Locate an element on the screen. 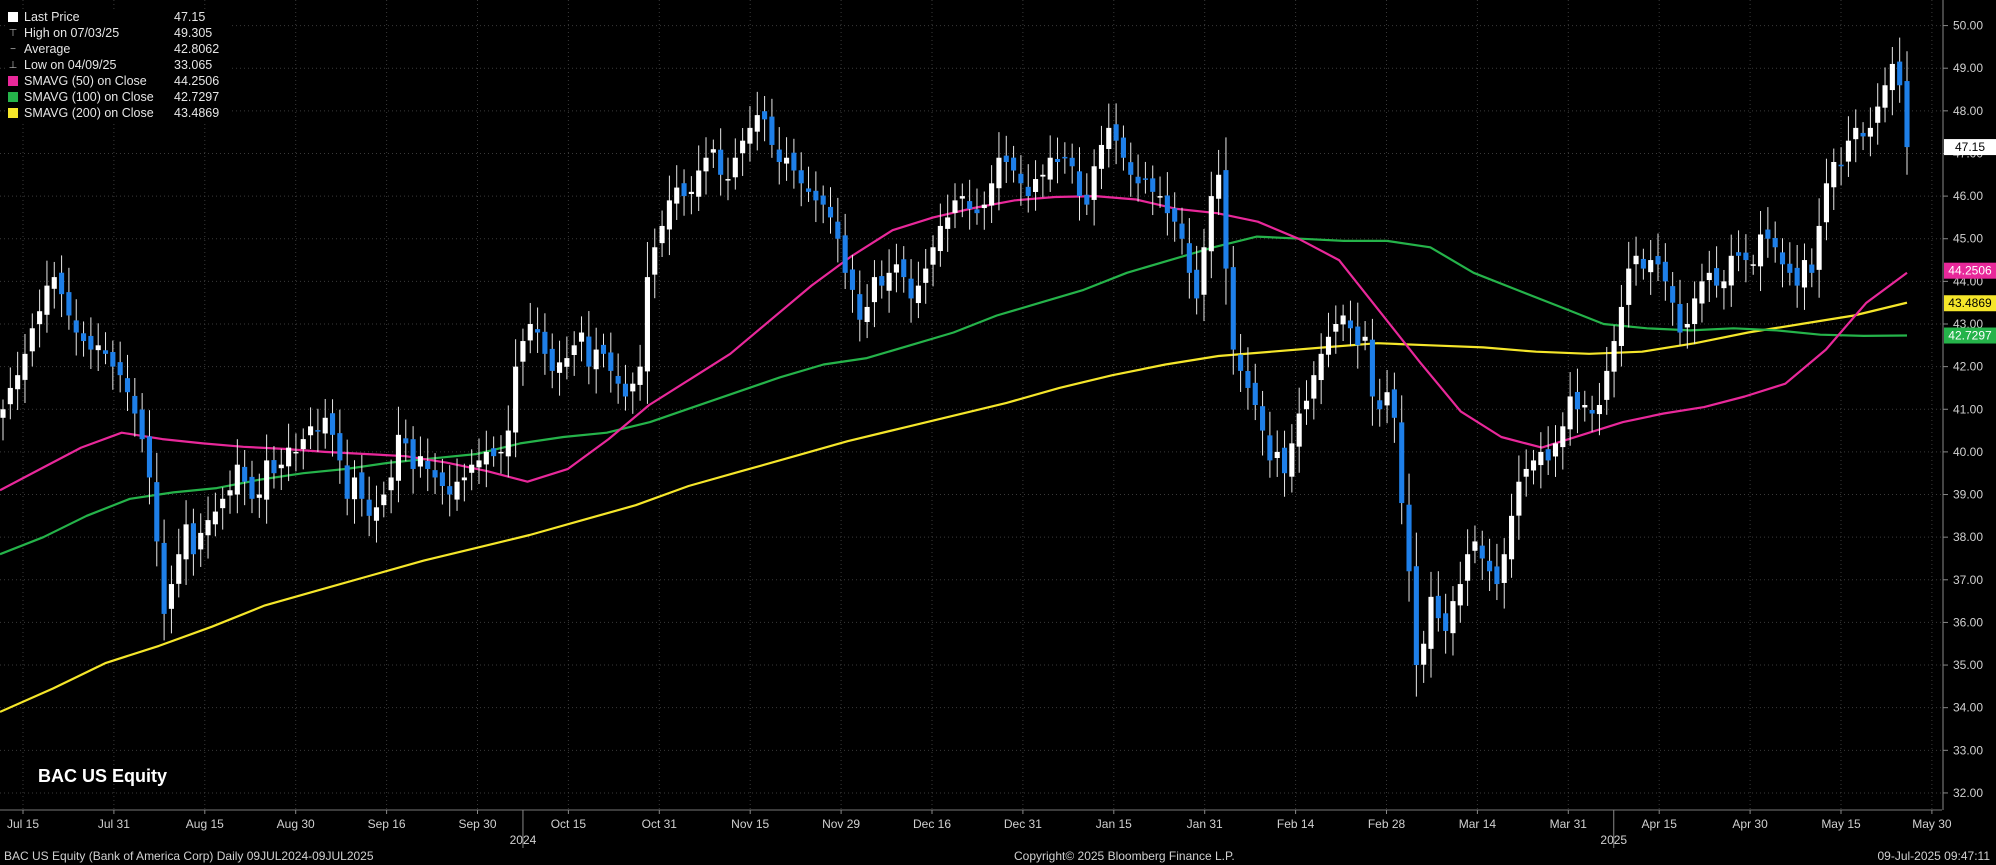 This screenshot has height=865, width=1996. x-tick-label: Dec 16 is located at coordinates (932, 824).